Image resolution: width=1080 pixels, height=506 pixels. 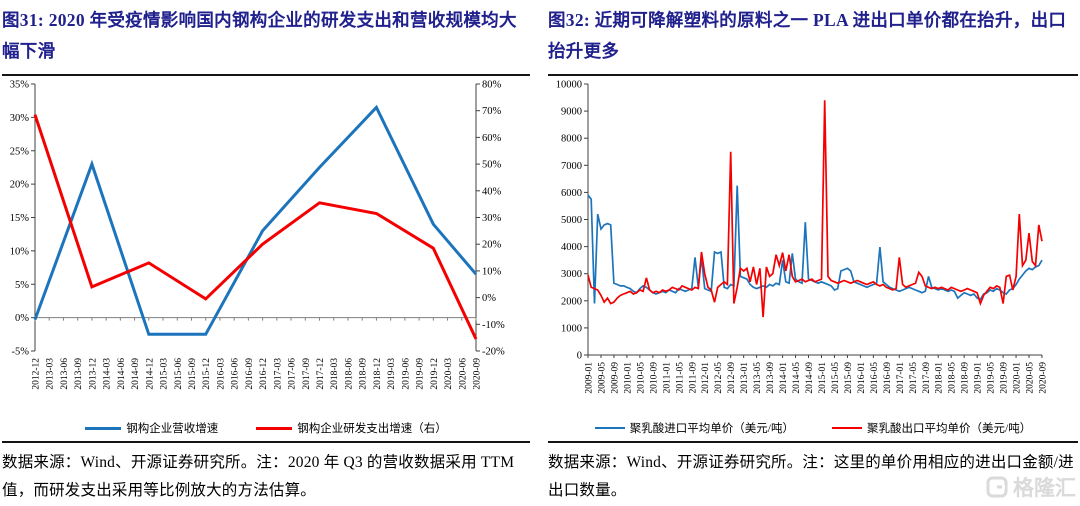 What do you see at coordinates (571, 328) in the screenshot?
I see `svg-text: 1000` at bounding box center [571, 328].